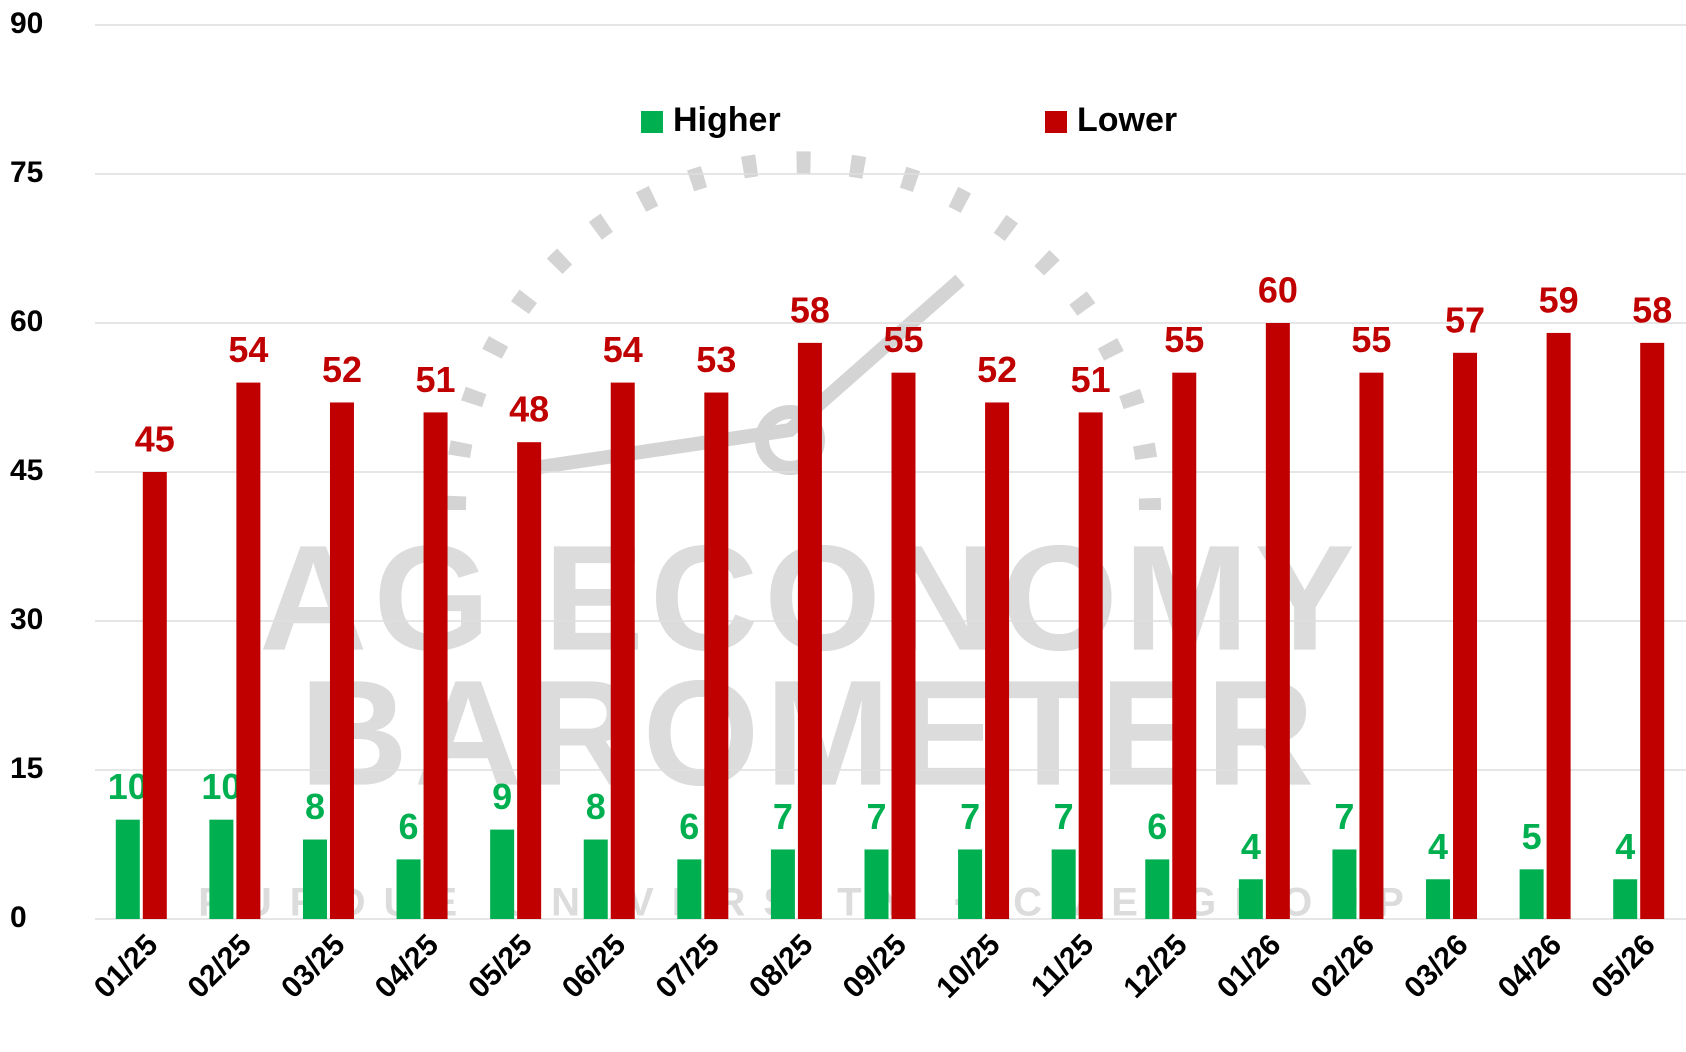 Image resolution: width=1686 pixels, height=1052 pixels. I want to click on x-tick-label: 02/26, so click(1343, 966).